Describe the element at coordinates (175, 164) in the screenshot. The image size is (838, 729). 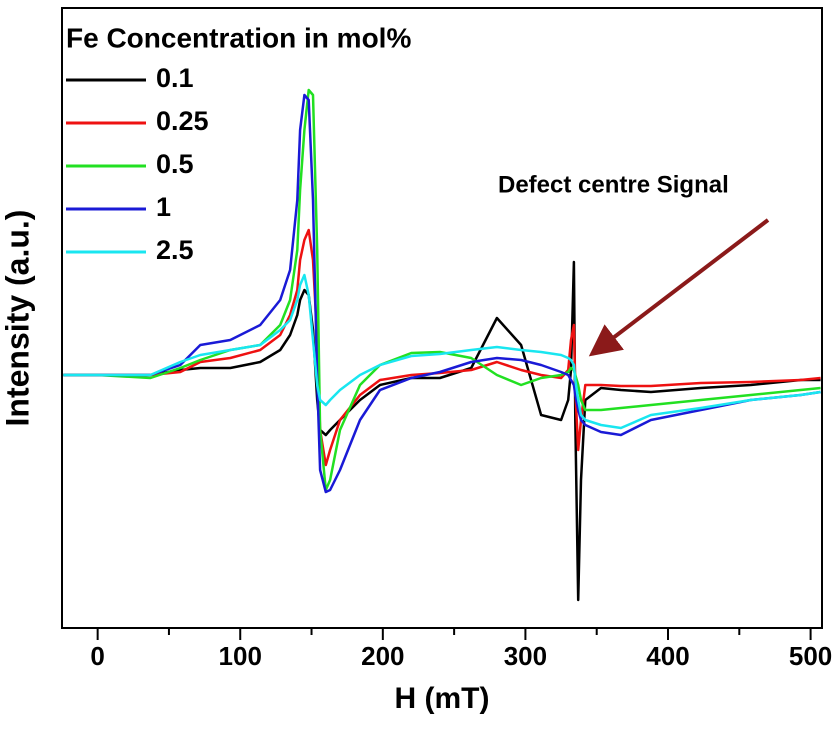
I see `legend-label: 0.5` at that location.